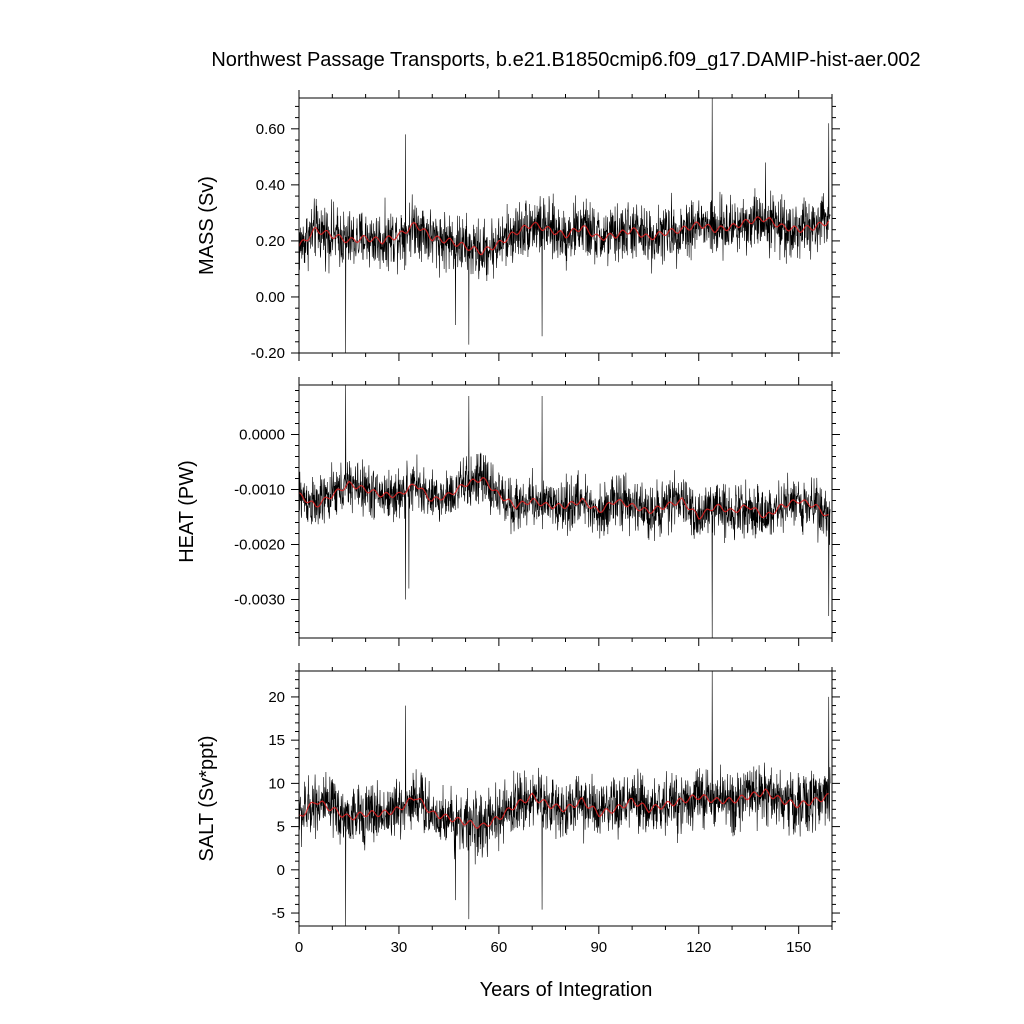 The width and height of the screenshot is (1024, 1024). Describe the element at coordinates (276, 697) in the screenshot. I see `y-tick-label: 20` at that location.